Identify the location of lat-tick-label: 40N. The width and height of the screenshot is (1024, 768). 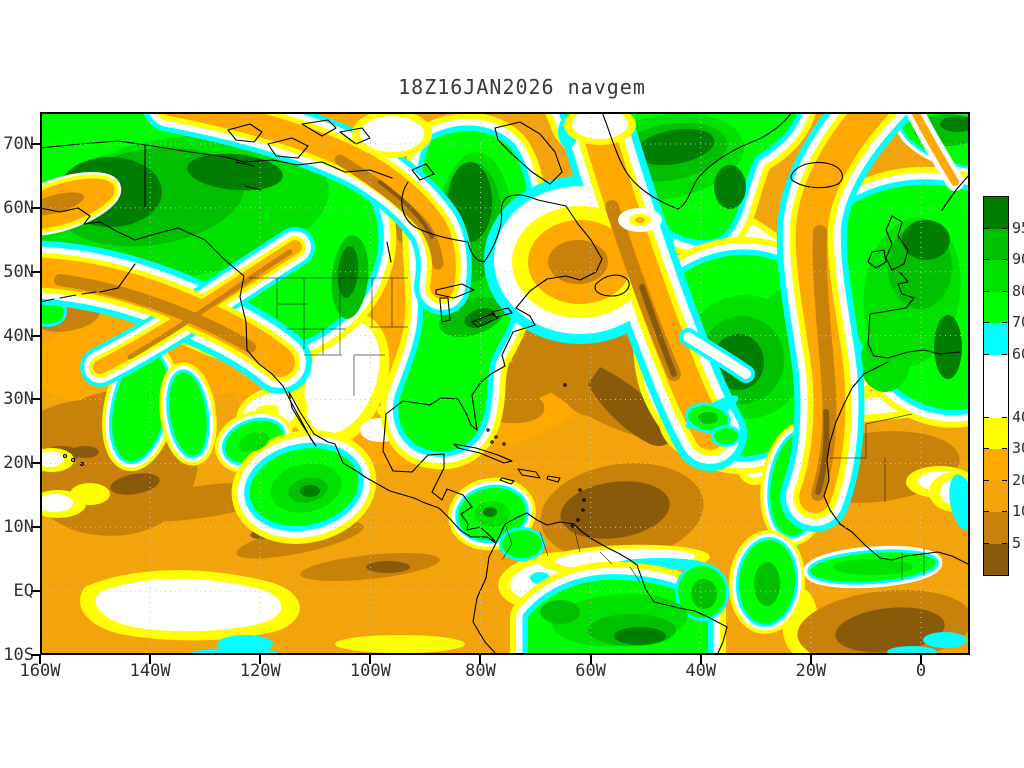
(18, 335).